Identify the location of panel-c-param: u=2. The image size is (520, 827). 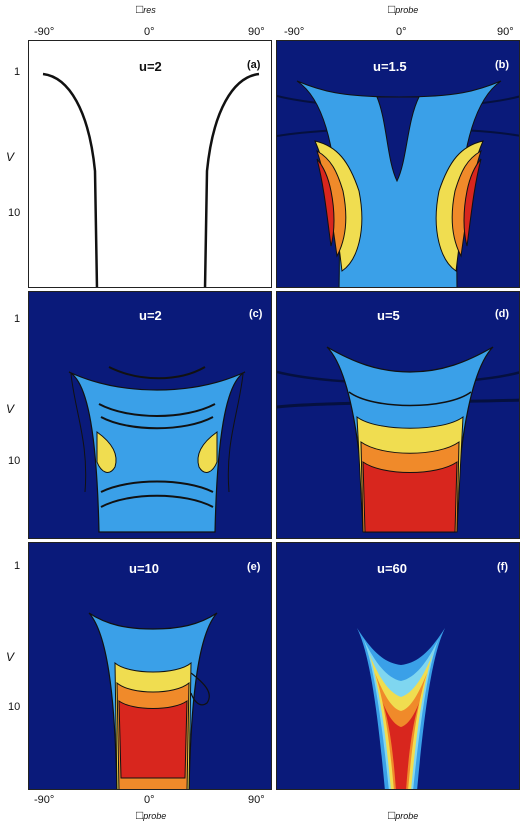
(150, 315).